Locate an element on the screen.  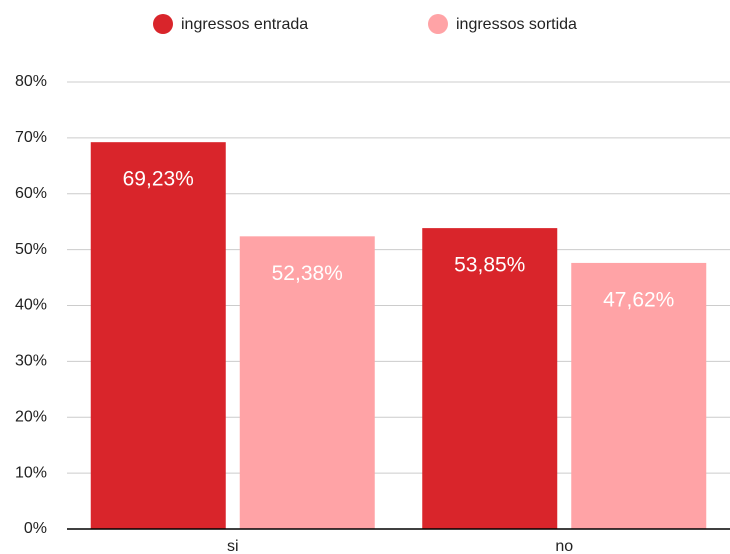
y-tick-label: 60% is located at coordinates (31, 193).